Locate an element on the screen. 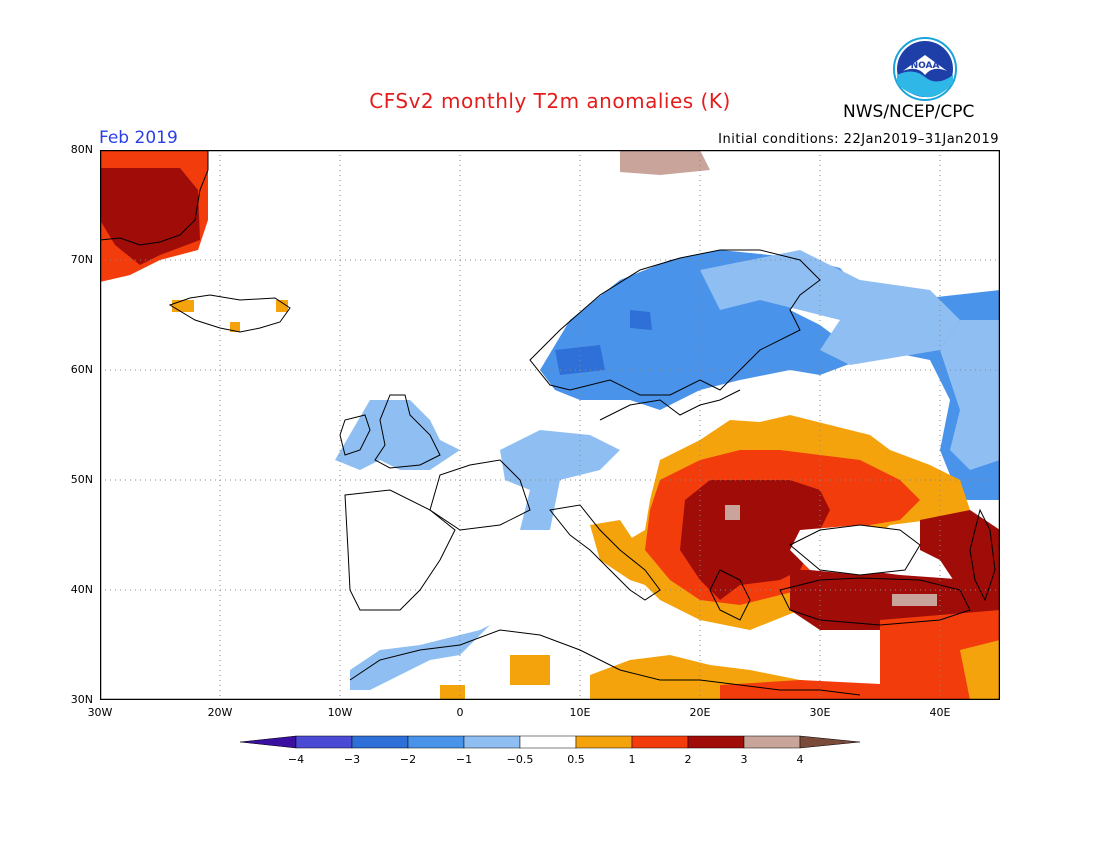 The height and width of the screenshot is (850, 1100). noaa-logo-icon: NOAA is located at coordinates (925, 69).